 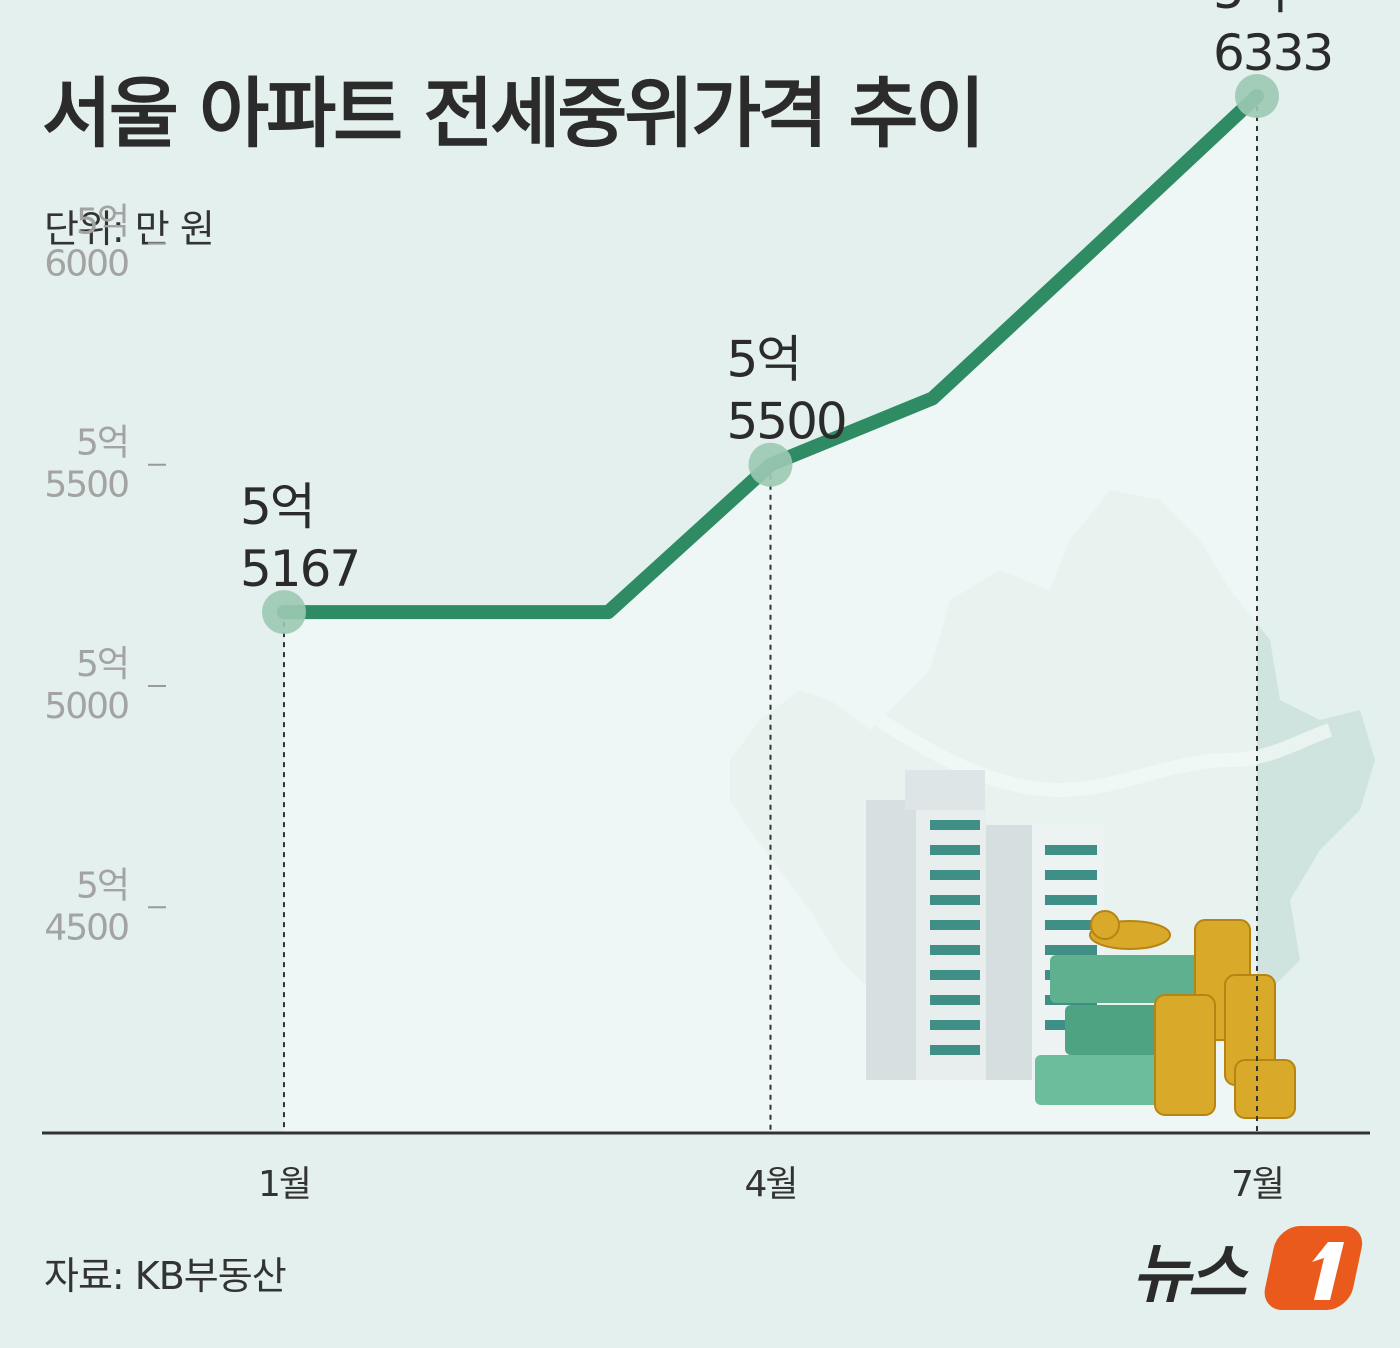 I want to click on chart-title: 서울 아파트 전세중위가격 추이, so click(x=513, y=113).